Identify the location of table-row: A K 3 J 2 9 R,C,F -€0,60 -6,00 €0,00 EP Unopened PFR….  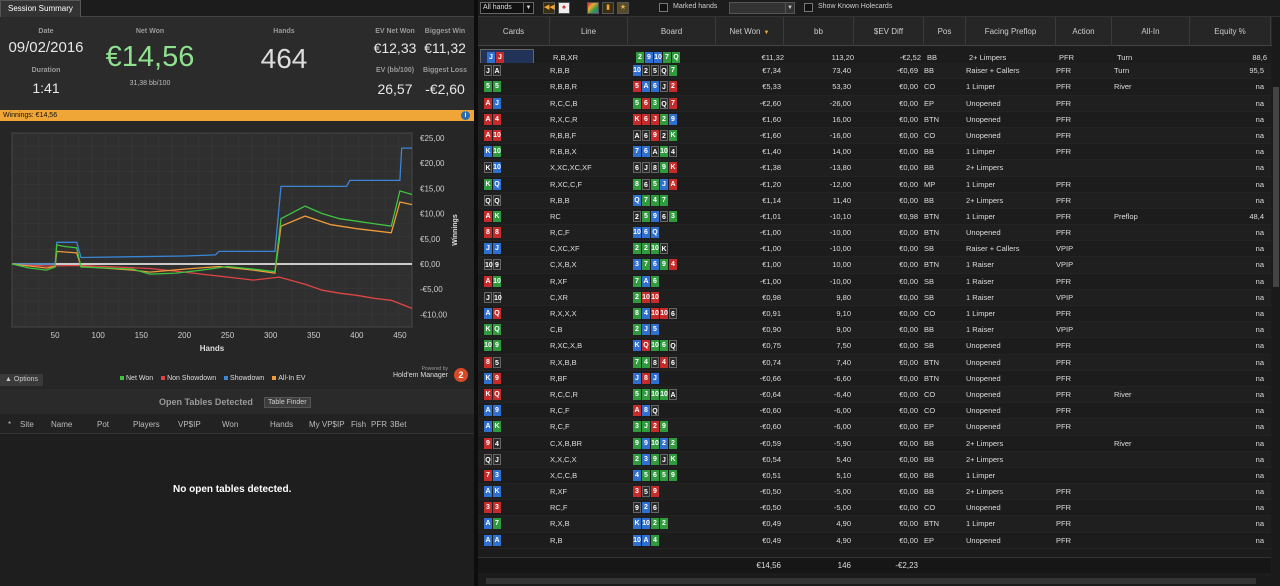
(874, 427).